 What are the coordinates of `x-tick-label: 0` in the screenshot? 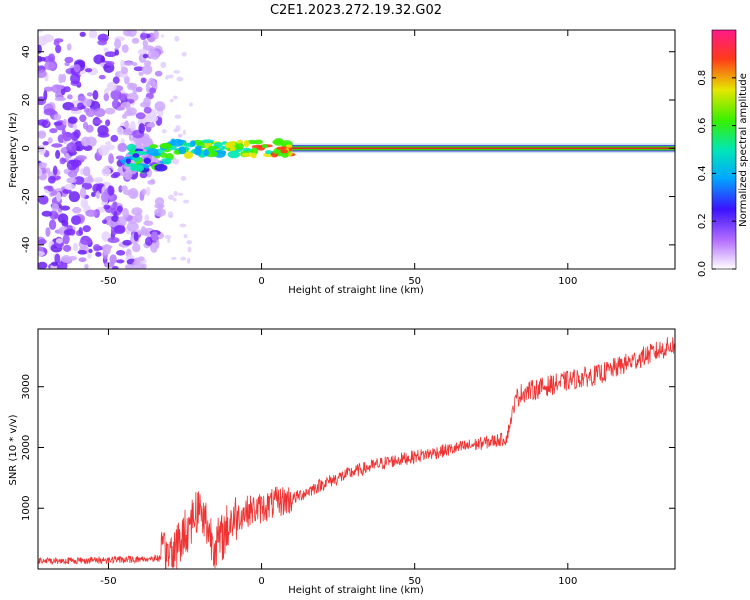 It's located at (261, 281).